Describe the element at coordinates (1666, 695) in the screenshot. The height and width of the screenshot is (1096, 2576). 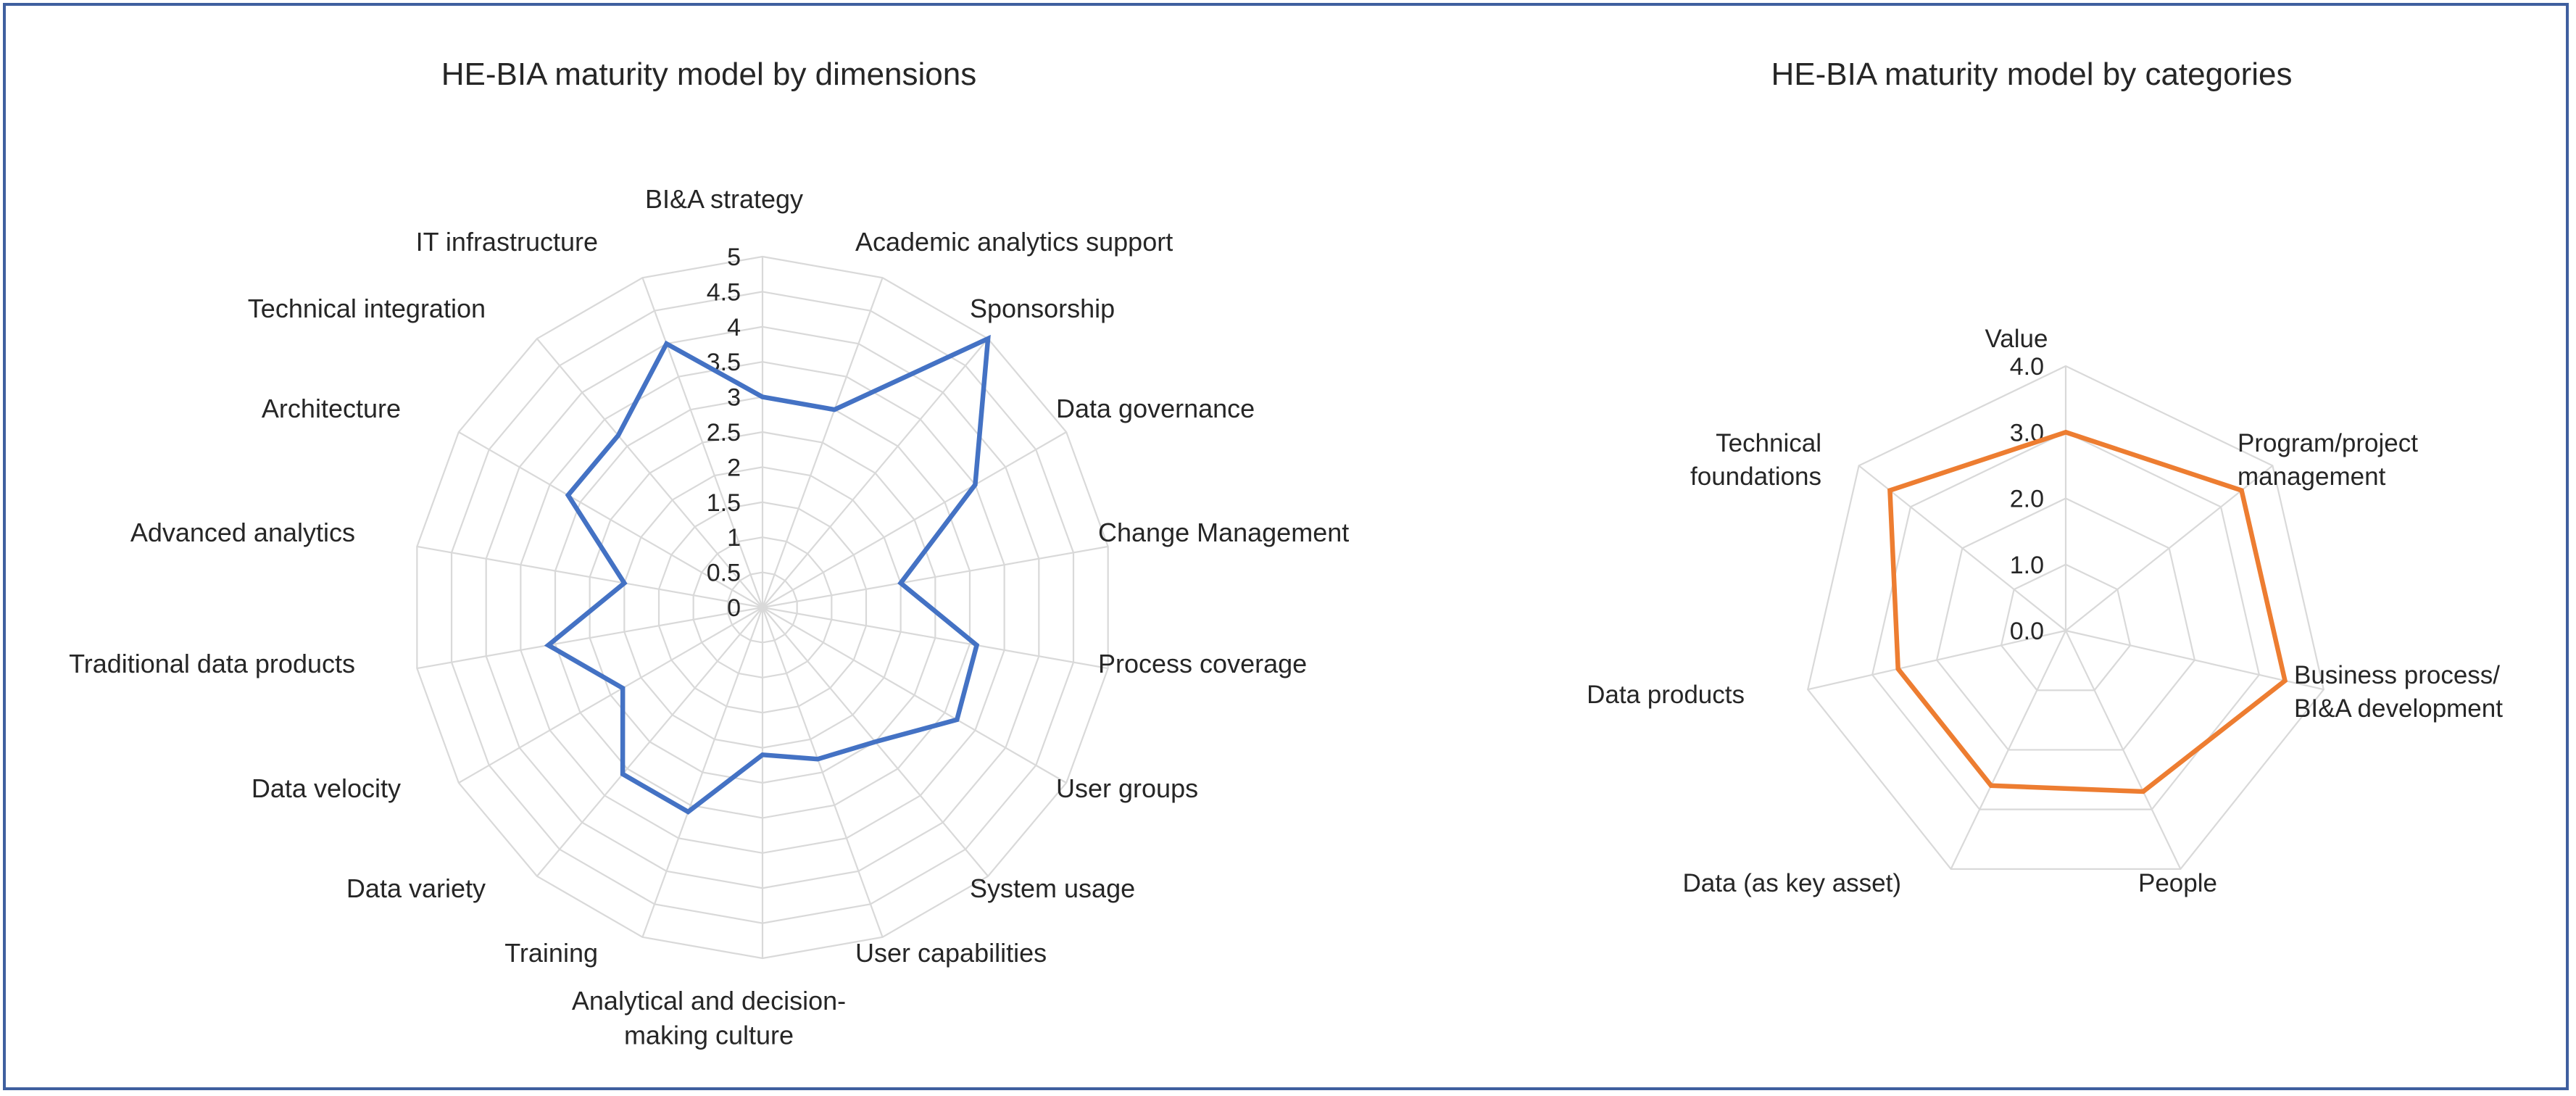
I see `axis-label-data-products: Data products` at that location.